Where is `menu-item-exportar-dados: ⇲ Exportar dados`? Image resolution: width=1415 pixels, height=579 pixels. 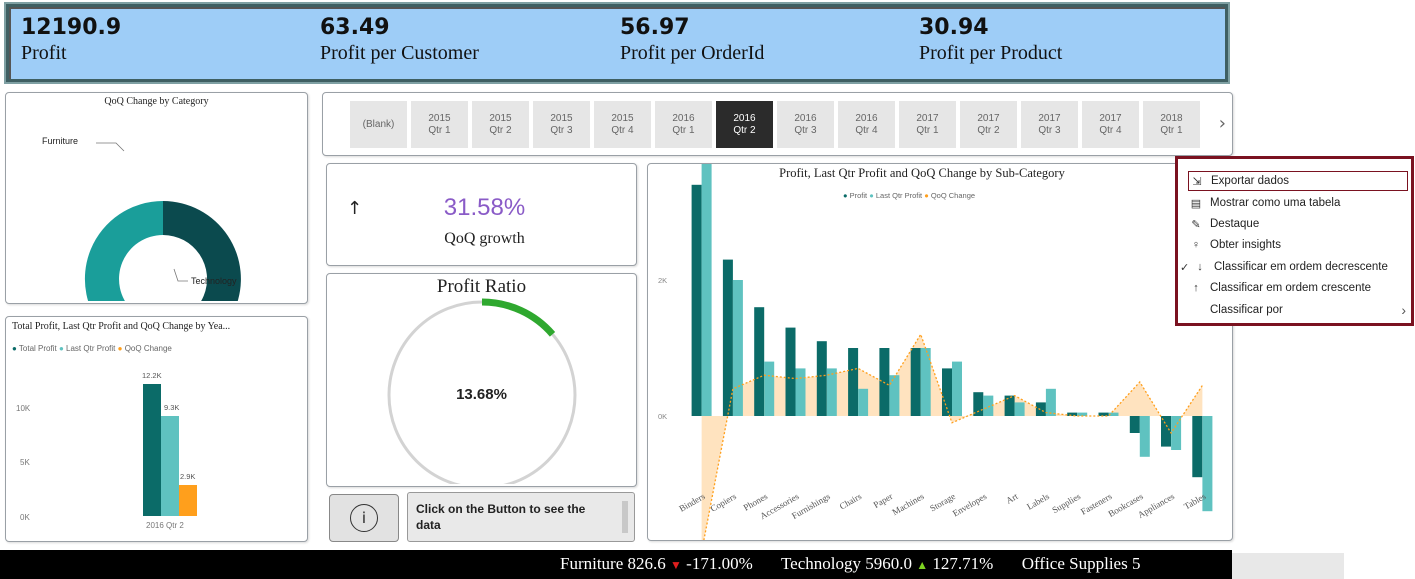 menu-item-exportar-dados: ⇲ Exportar dados is located at coordinates (1298, 181).